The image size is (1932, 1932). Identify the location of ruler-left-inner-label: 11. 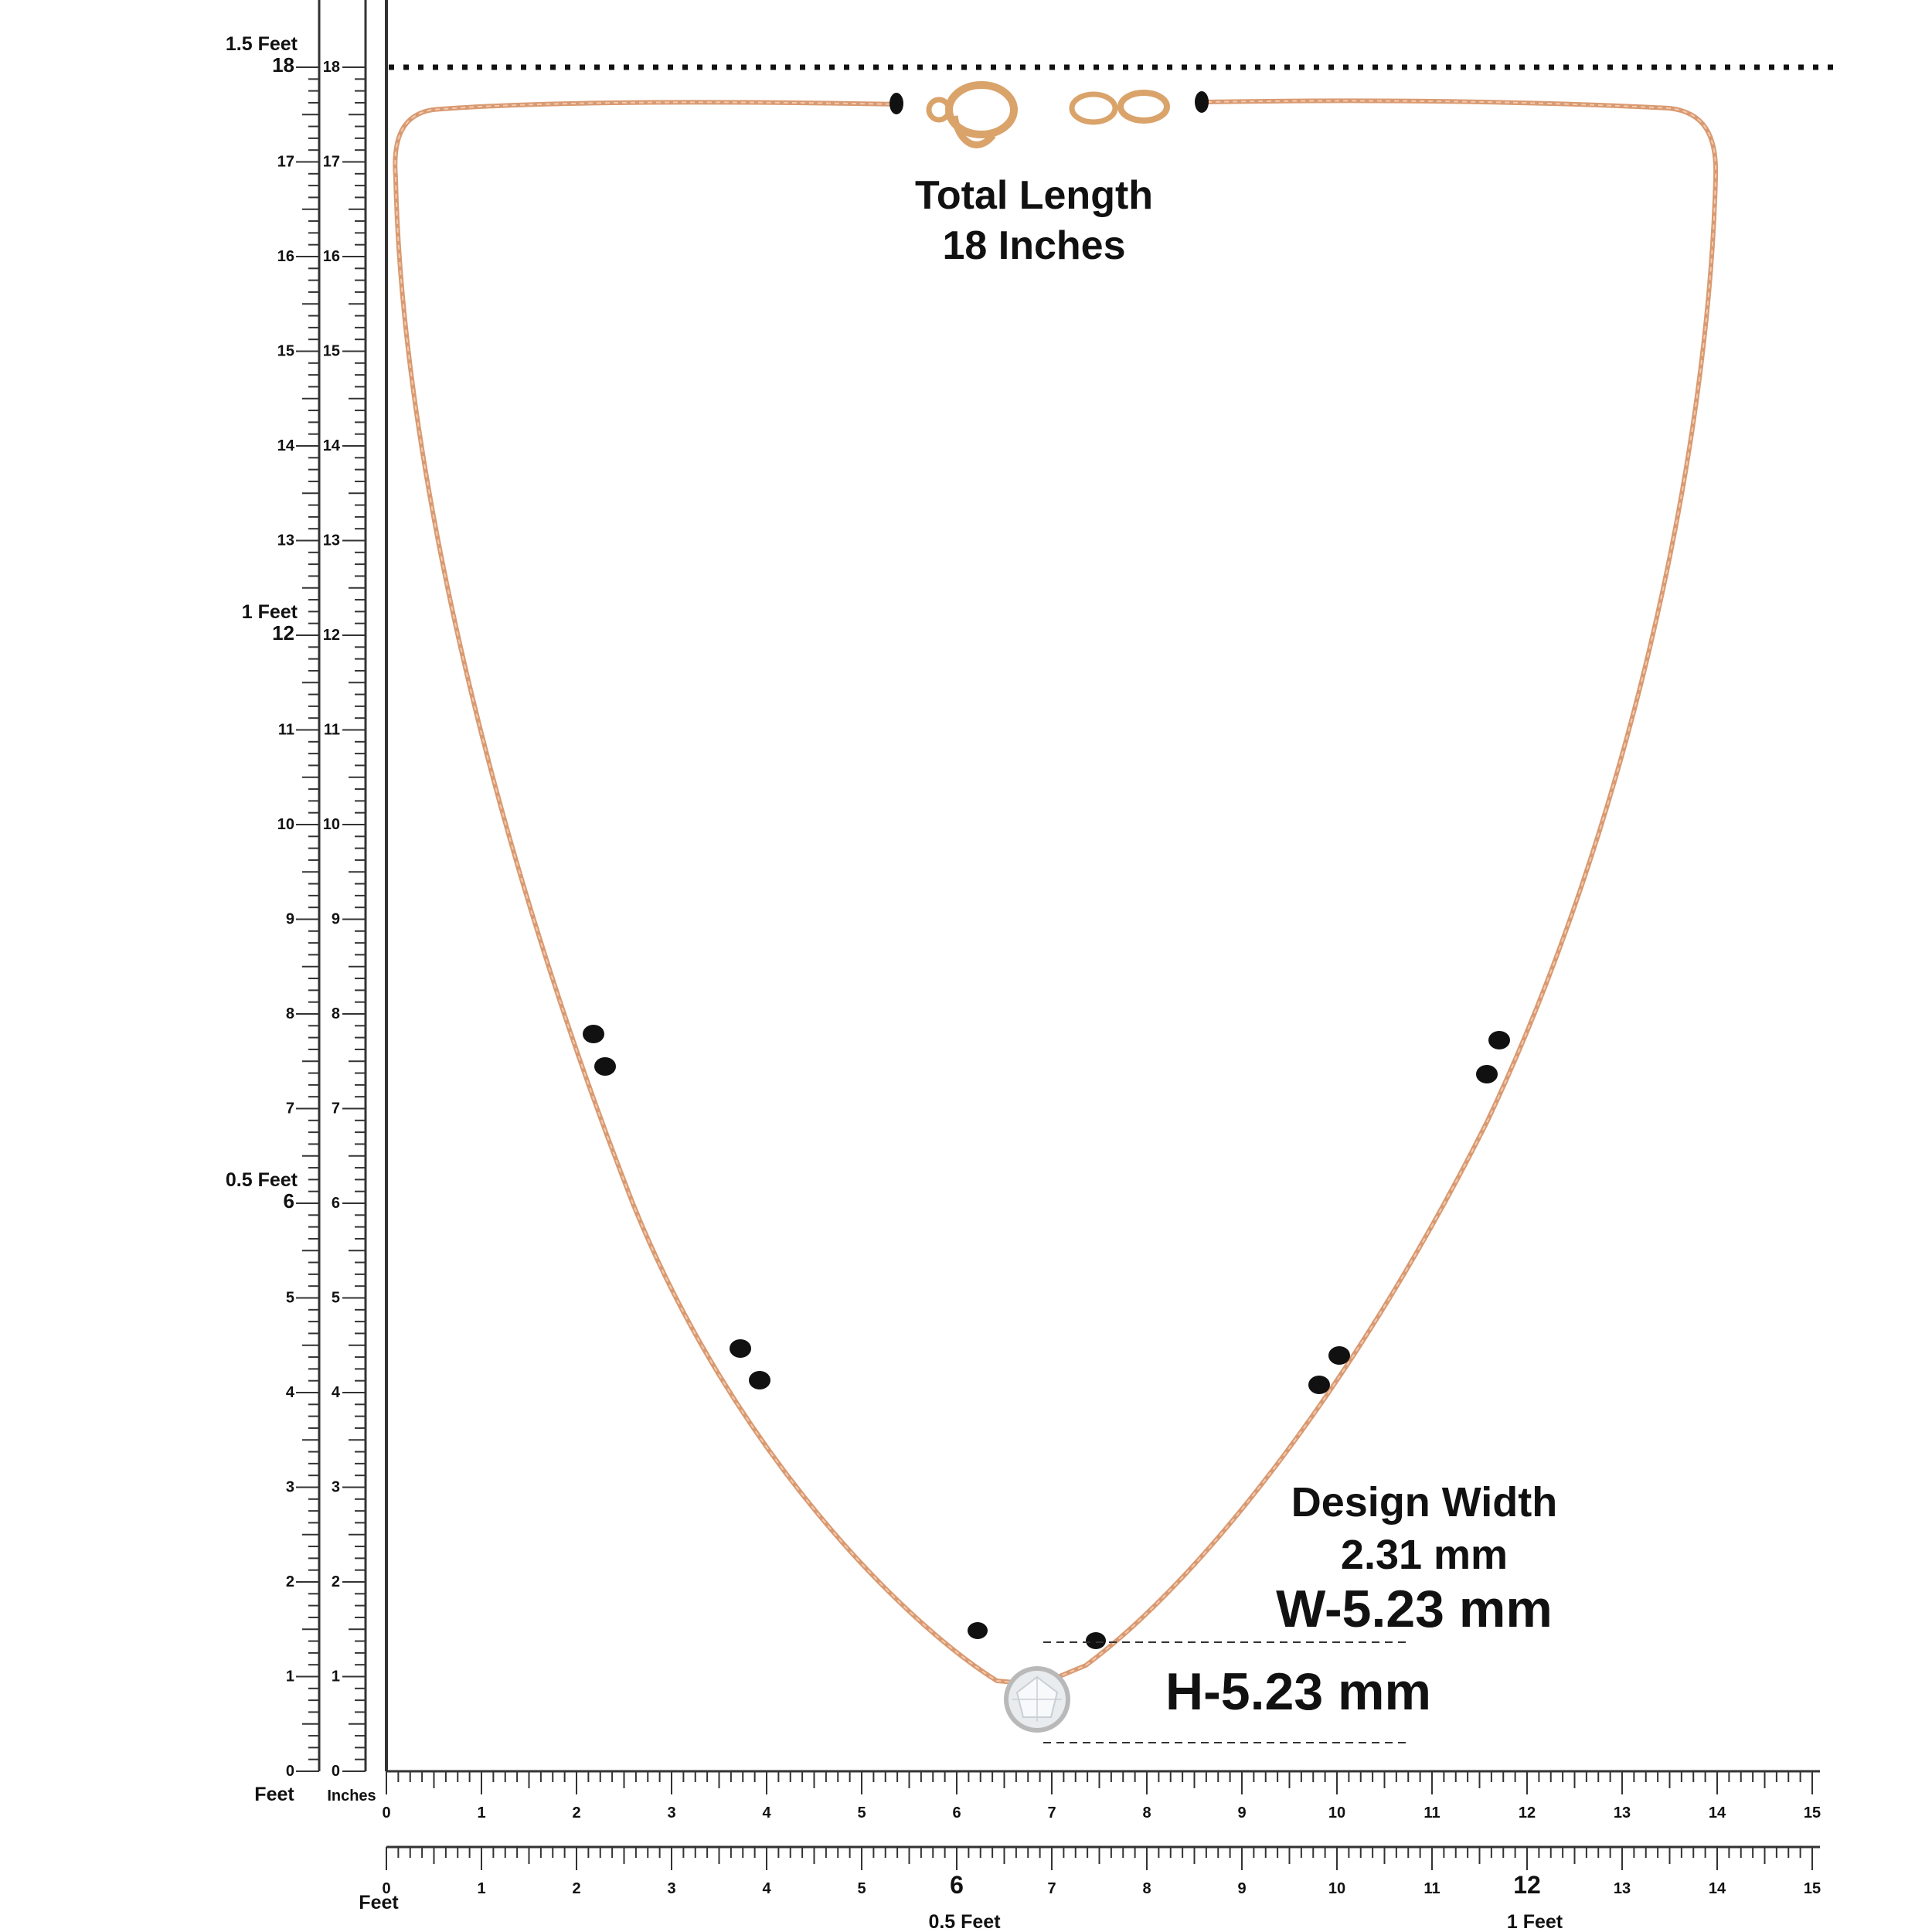
(332, 731).